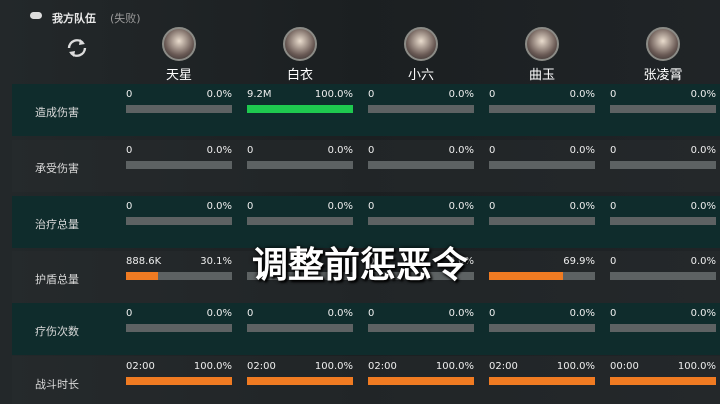 Image resolution: width=720 pixels, height=404 pixels. What do you see at coordinates (663, 75) in the screenshot?
I see `member-name: 张凌霄` at bounding box center [663, 75].